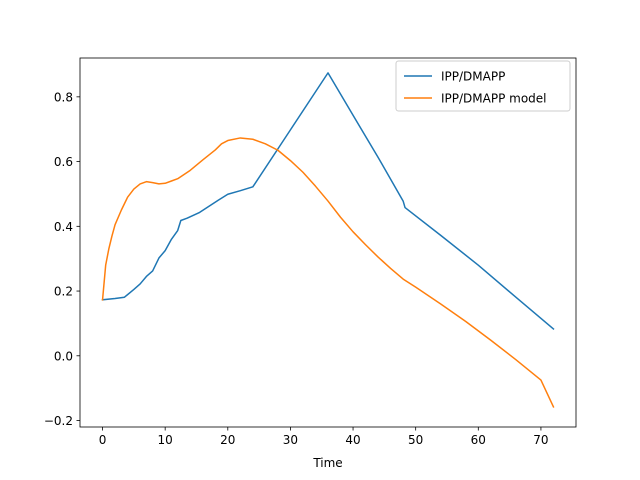  What do you see at coordinates (63, 227) in the screenshot?
I see `y-tick-label: 0.4` at bounding box center [63, 227].